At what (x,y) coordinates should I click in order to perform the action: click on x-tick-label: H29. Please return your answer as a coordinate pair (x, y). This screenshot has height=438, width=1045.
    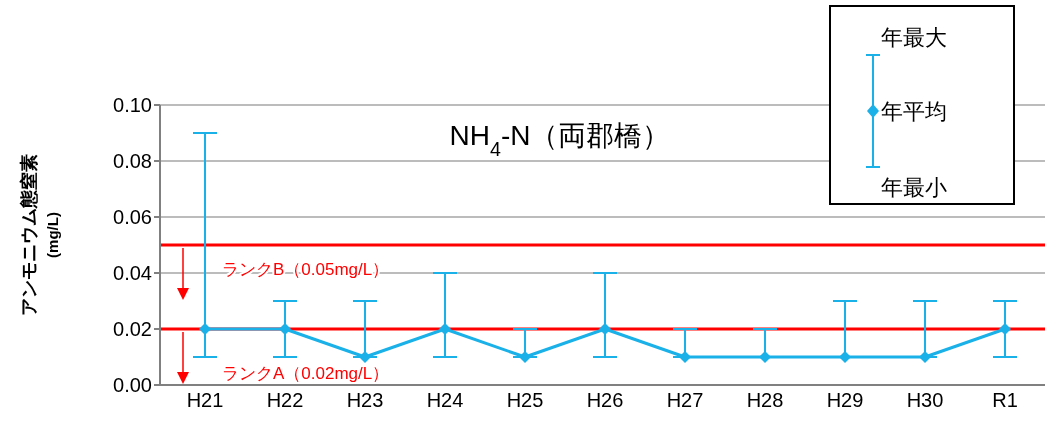
    Looking at the image, I should click on (845, 400).